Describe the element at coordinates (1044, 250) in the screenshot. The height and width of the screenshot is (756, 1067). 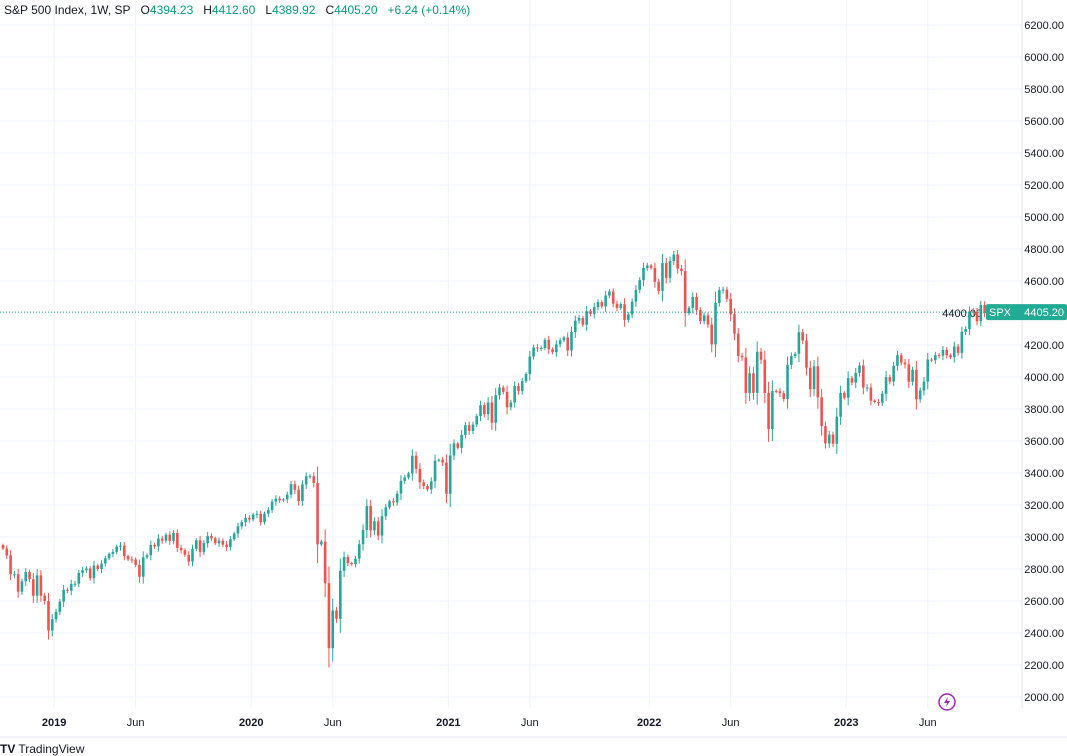
I see `y-tick-label: 4800.00` at that location.